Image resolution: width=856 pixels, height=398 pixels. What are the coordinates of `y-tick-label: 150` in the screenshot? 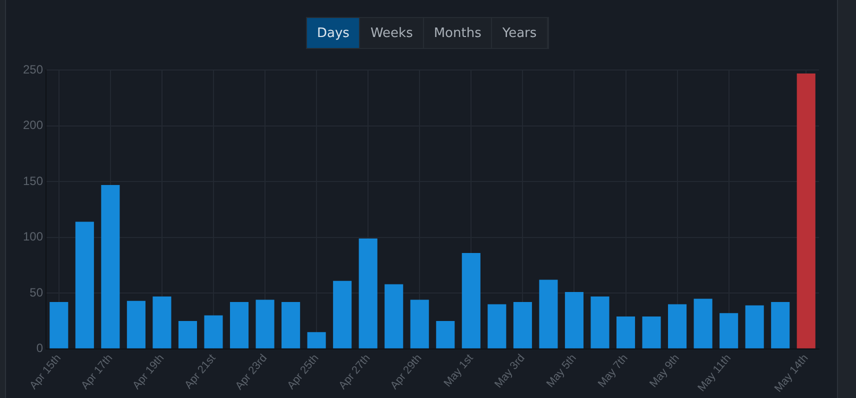 It's located at (33, 181).